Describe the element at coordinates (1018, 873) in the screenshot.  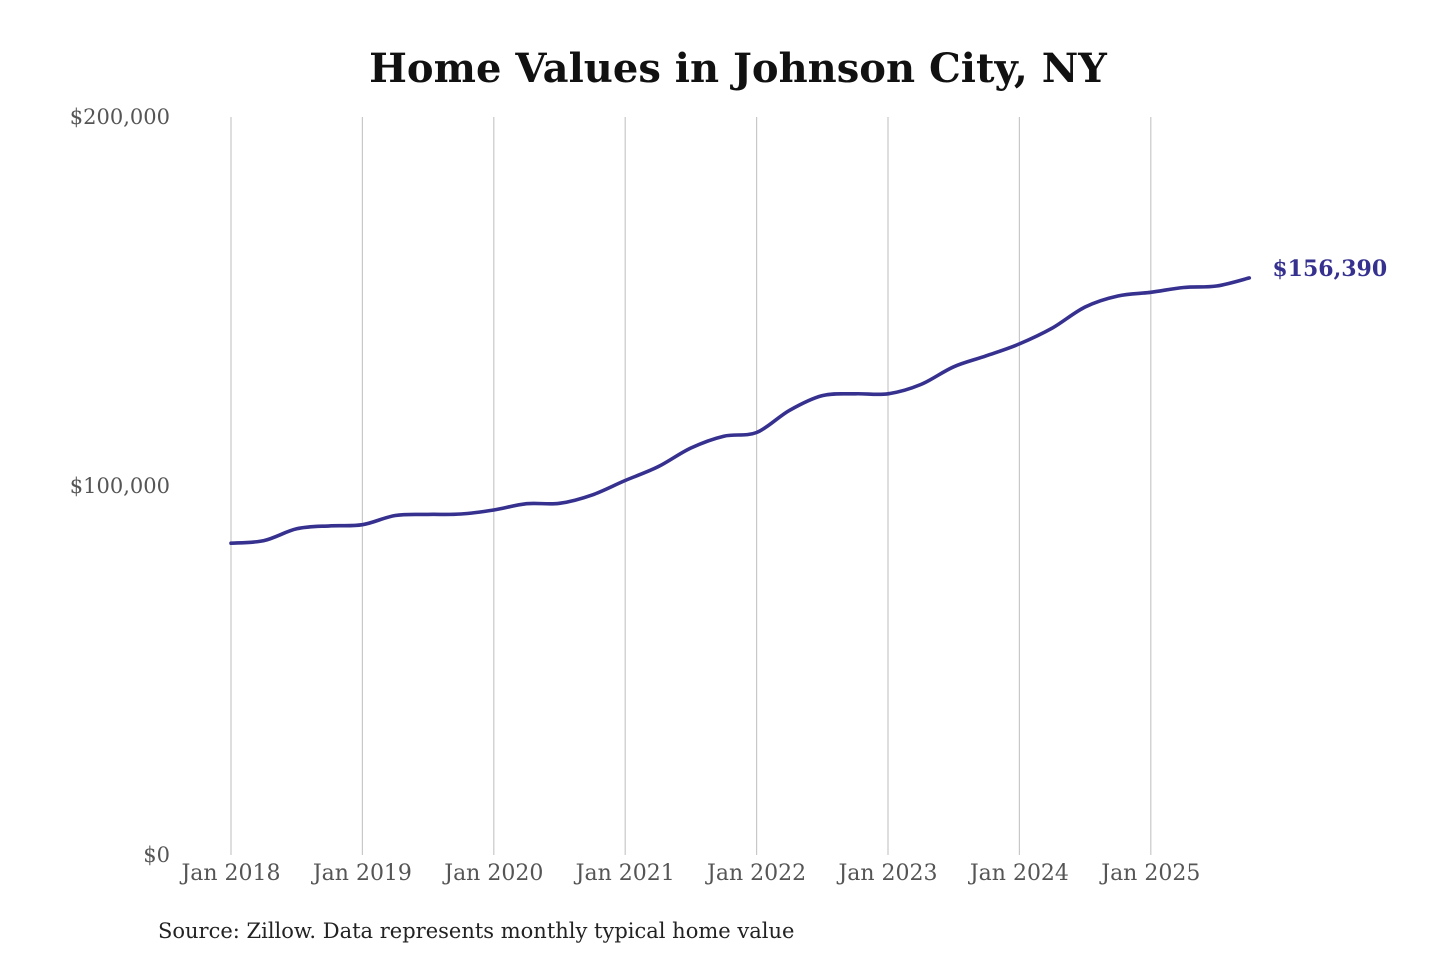
I see `x-tick-label: Jan 2024` at that location.